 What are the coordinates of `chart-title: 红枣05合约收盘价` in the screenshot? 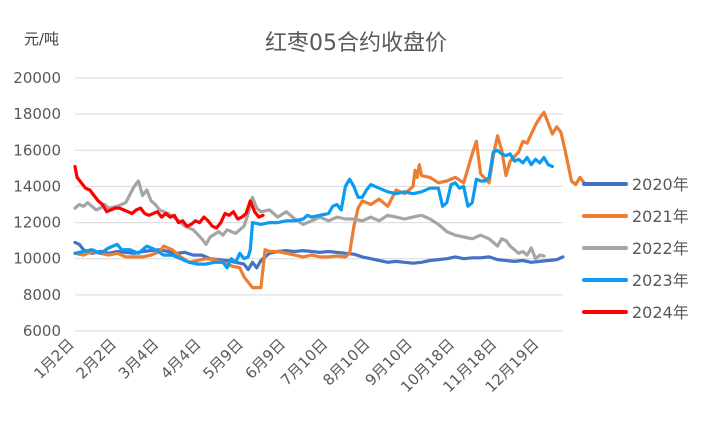 It's located at (356, 43).